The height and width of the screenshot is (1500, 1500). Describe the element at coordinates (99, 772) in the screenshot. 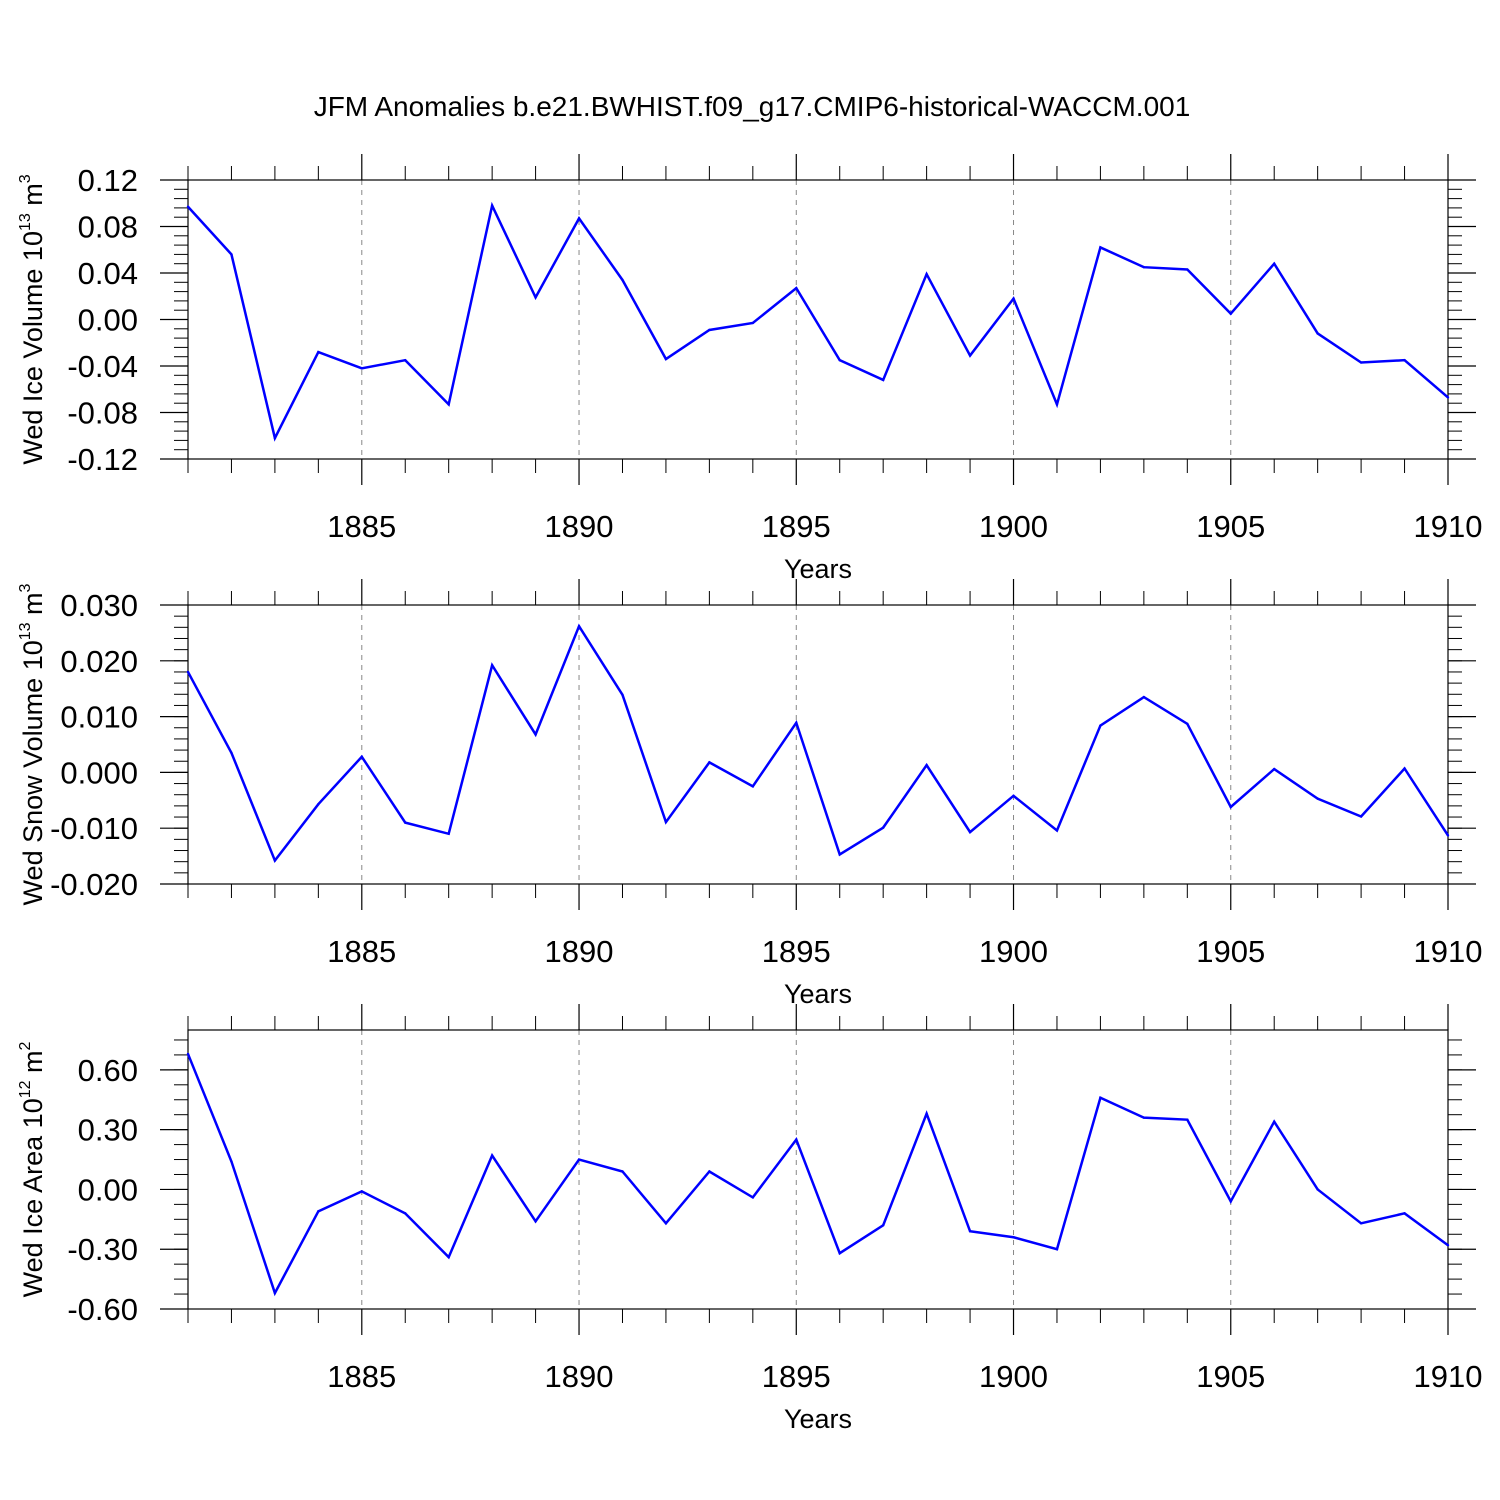

I see `y-tick-label: 0.000` at that location.